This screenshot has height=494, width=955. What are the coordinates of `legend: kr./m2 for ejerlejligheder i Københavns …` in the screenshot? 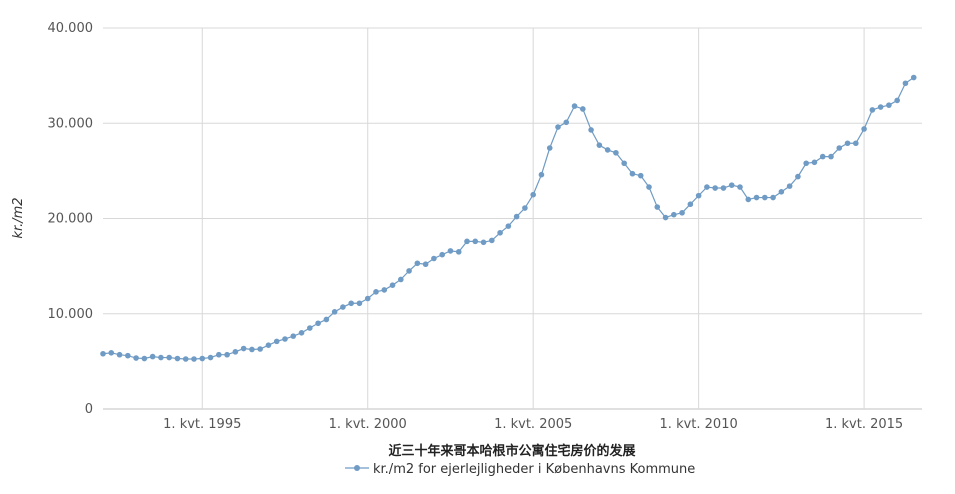 It's located at (520, 469).